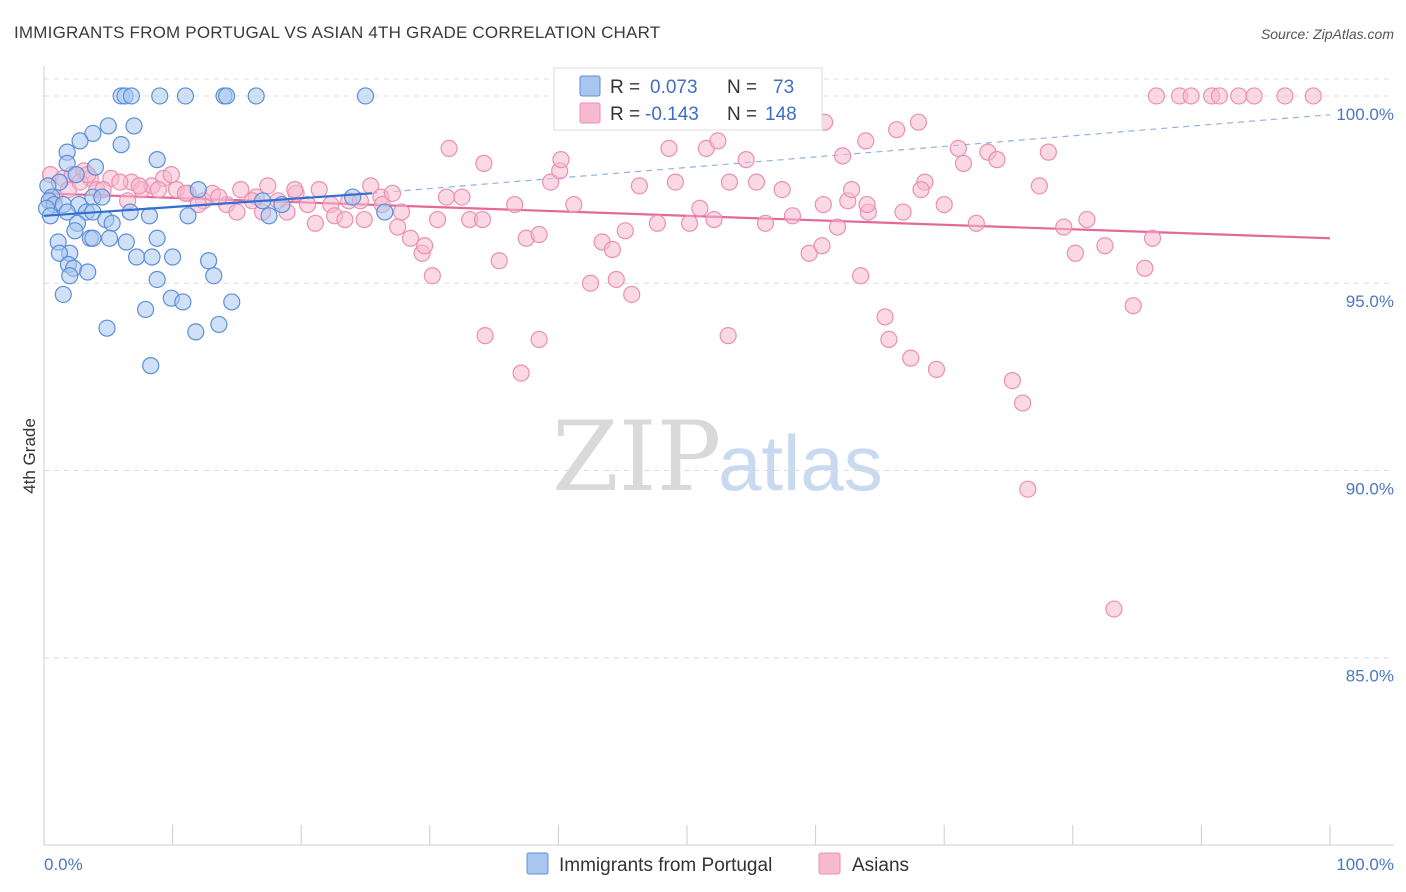 This screenshot has width=1406, height=892. Describe the element at coordinates (63, 864) in the screenshot. I see `x-tick-min: 0.0%` at that location.